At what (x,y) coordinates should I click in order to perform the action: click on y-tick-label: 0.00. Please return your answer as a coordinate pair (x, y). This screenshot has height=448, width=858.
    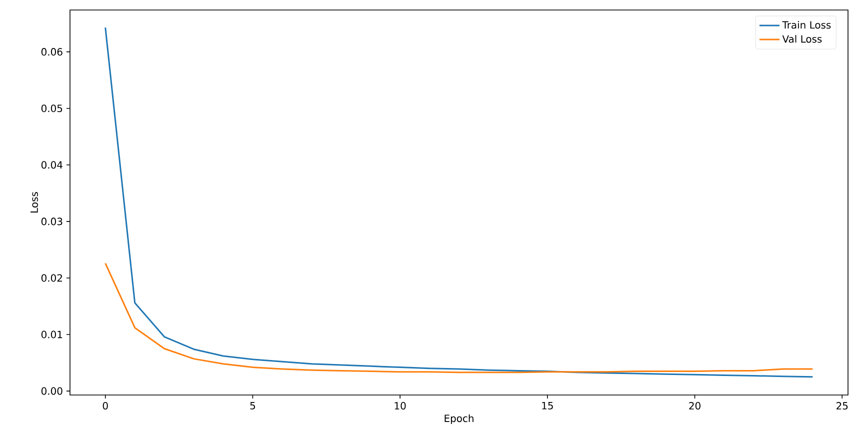
    Looking at the image, I should click on (51, 391).